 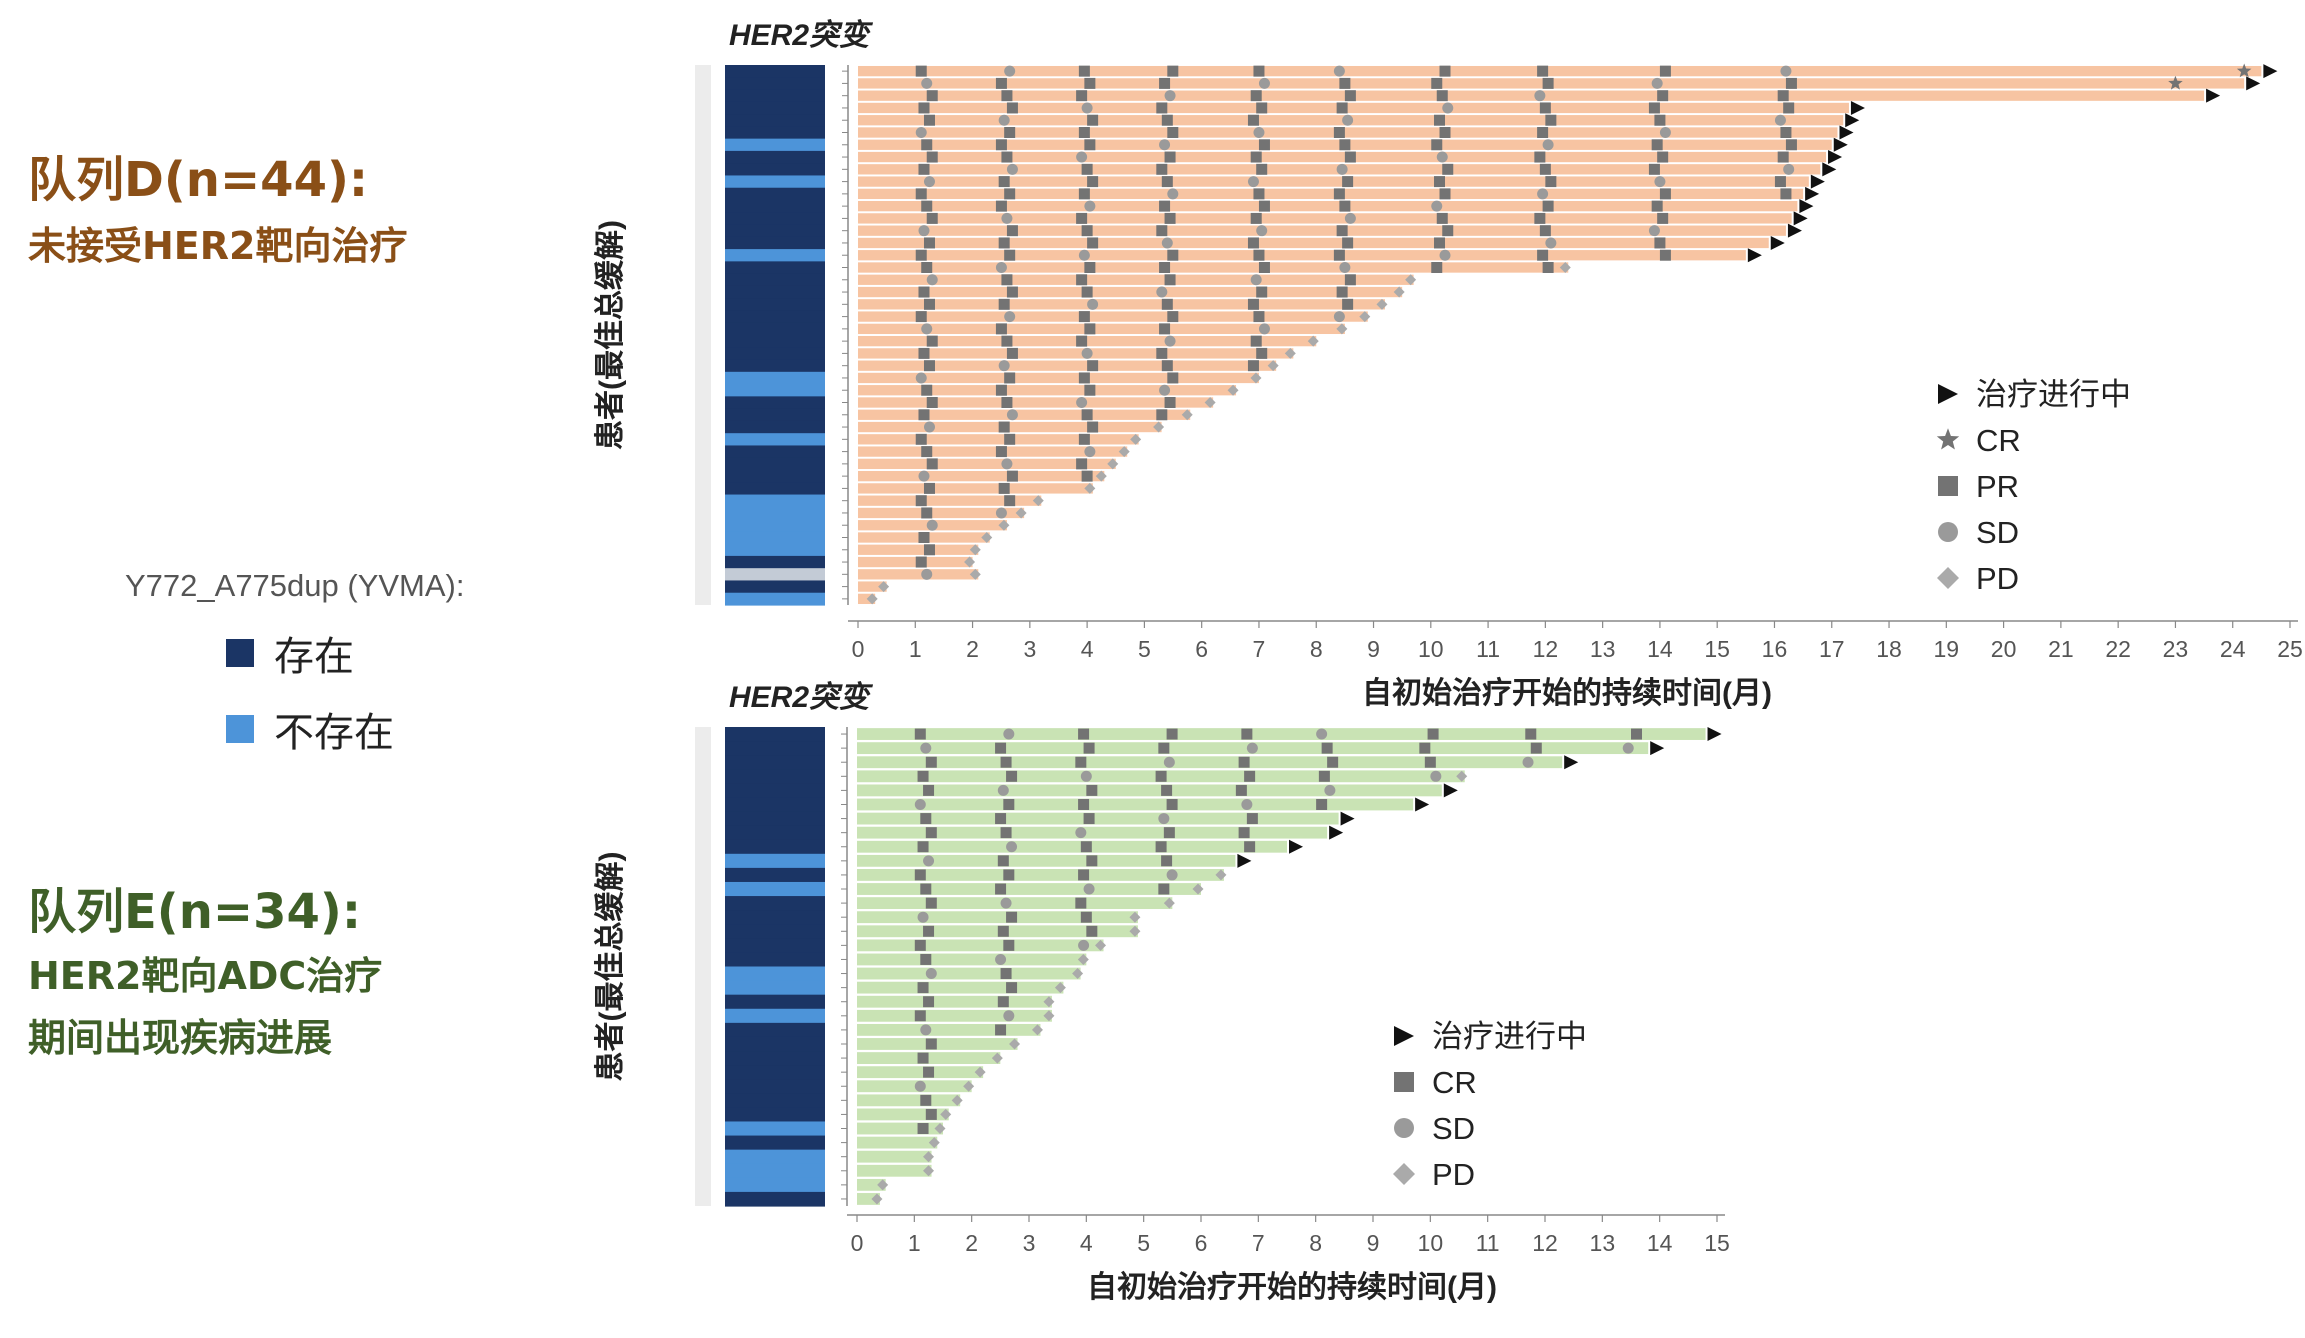 I want to click on mutation-legend-absent: 不存在, so click(x=310, y=729).